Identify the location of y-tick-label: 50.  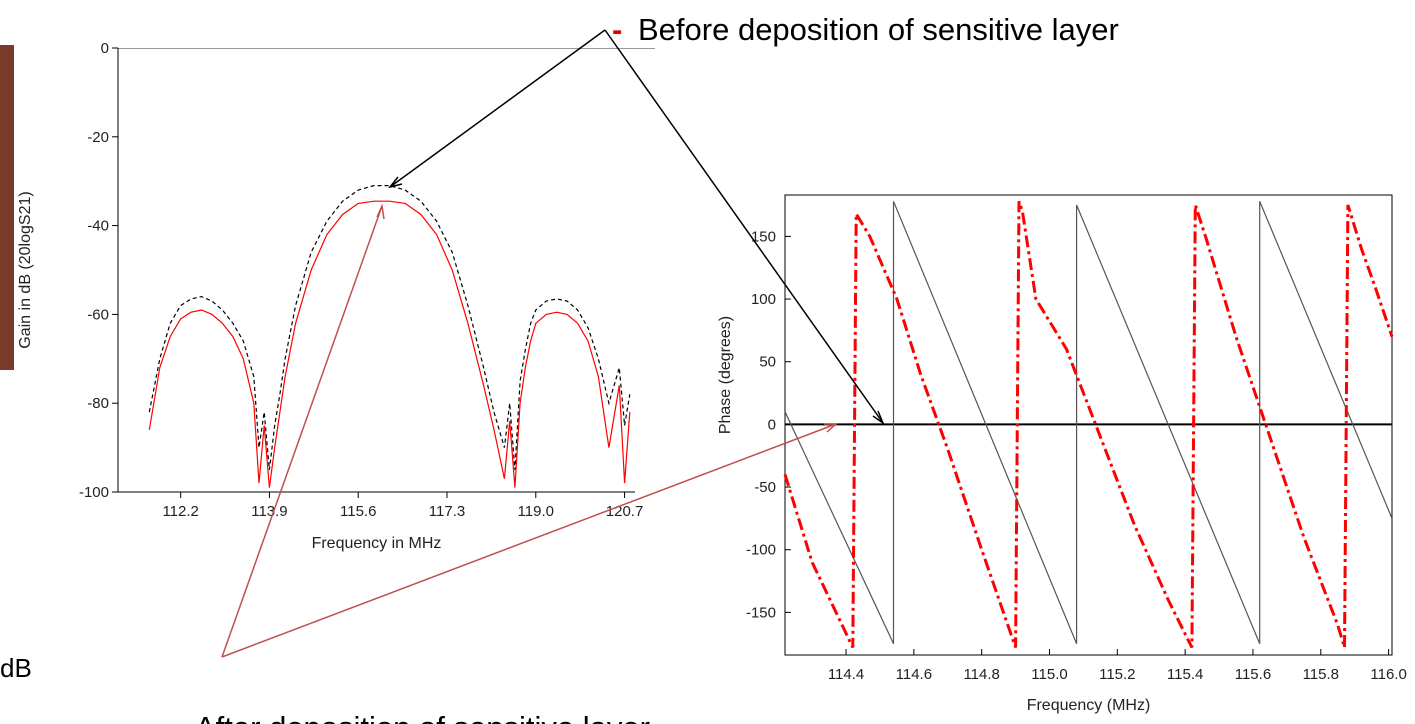
(767, 362).